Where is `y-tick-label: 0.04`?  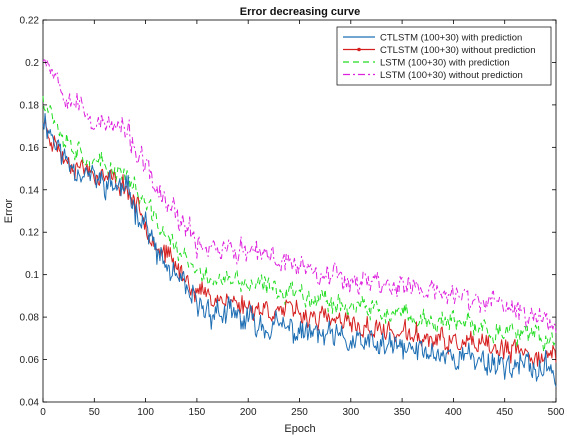 y-tick-label: 0.04 is located at coordinates (30, 403).